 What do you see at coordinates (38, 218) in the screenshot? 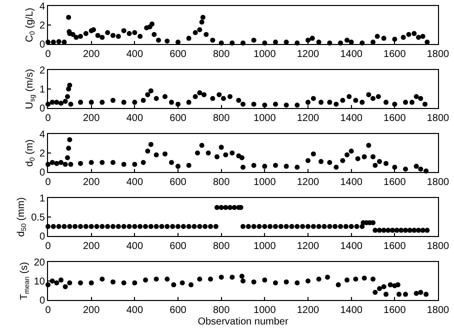
I see `y-tick-label: 0.5` at bounding box center [38, 218].